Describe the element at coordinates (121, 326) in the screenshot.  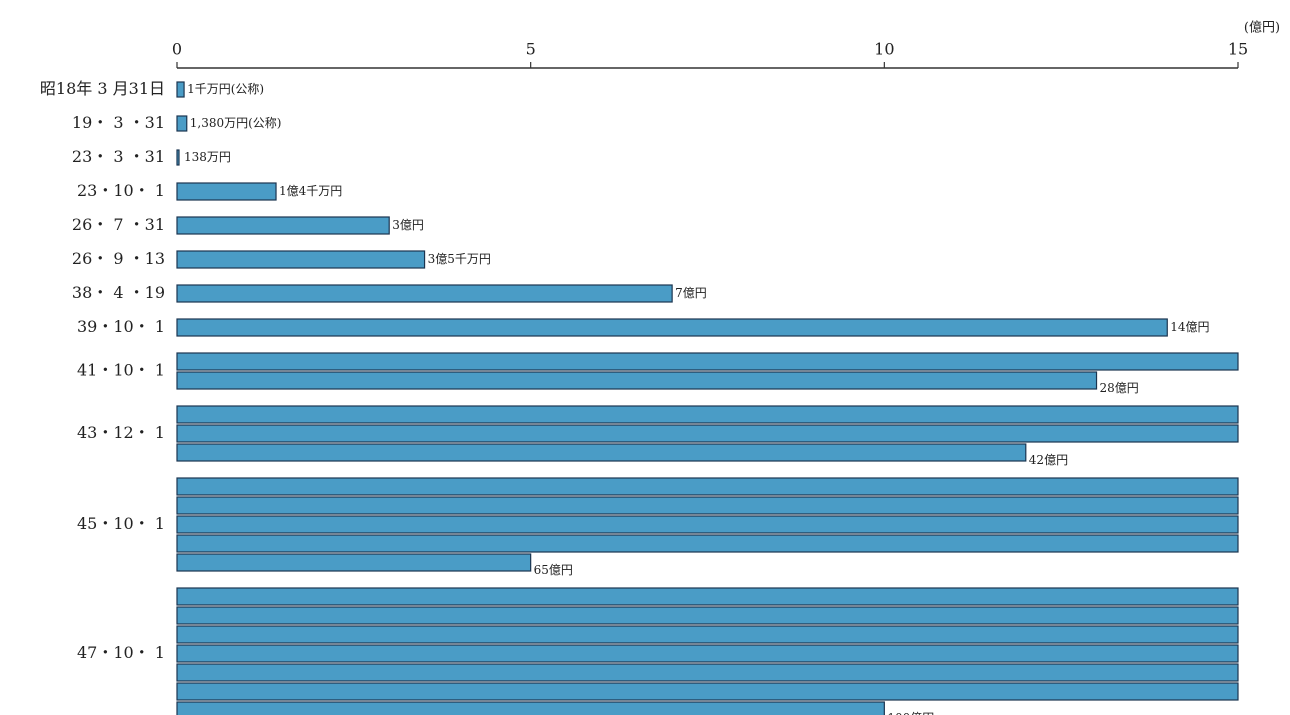
I see `y-tick-label: 39・10・ 1` at that location.